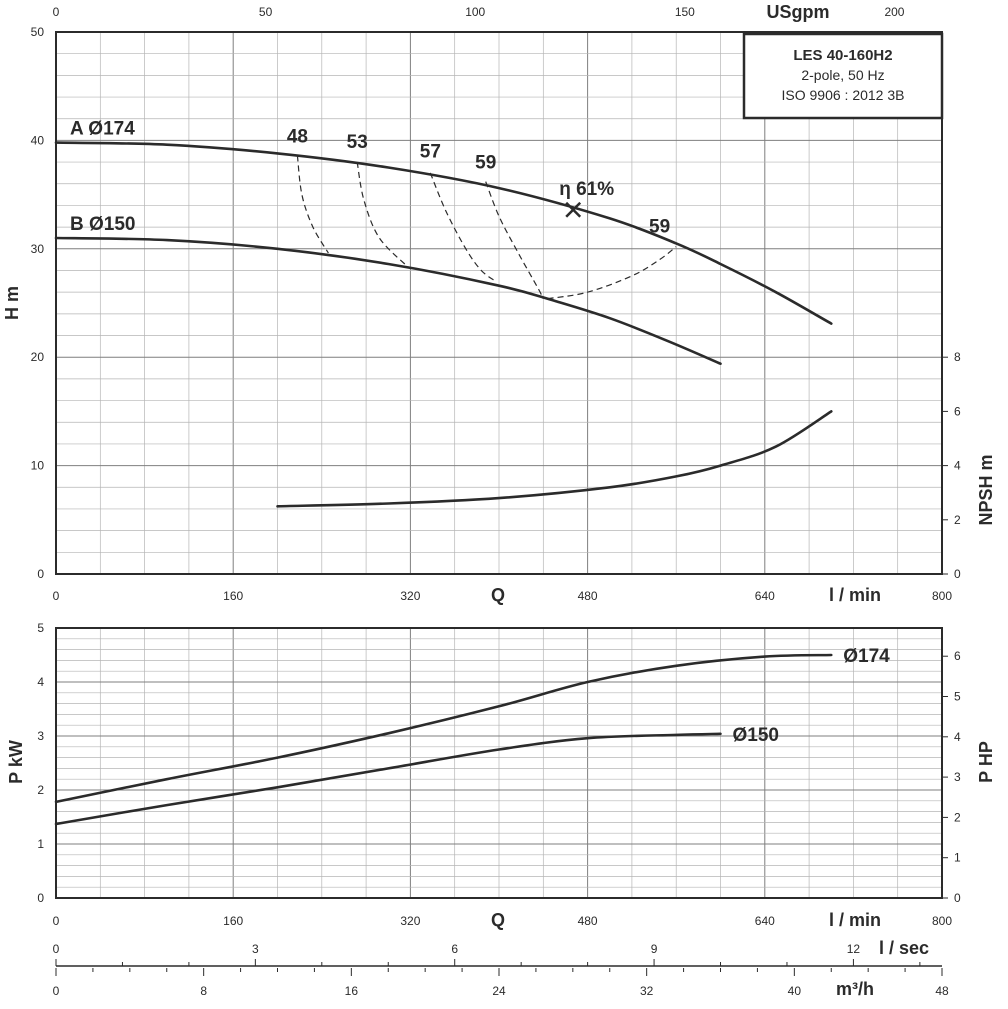 This screenshot has width=1008, height=1009. I want to click on y2-tick-label: 5, so click(957, 697).